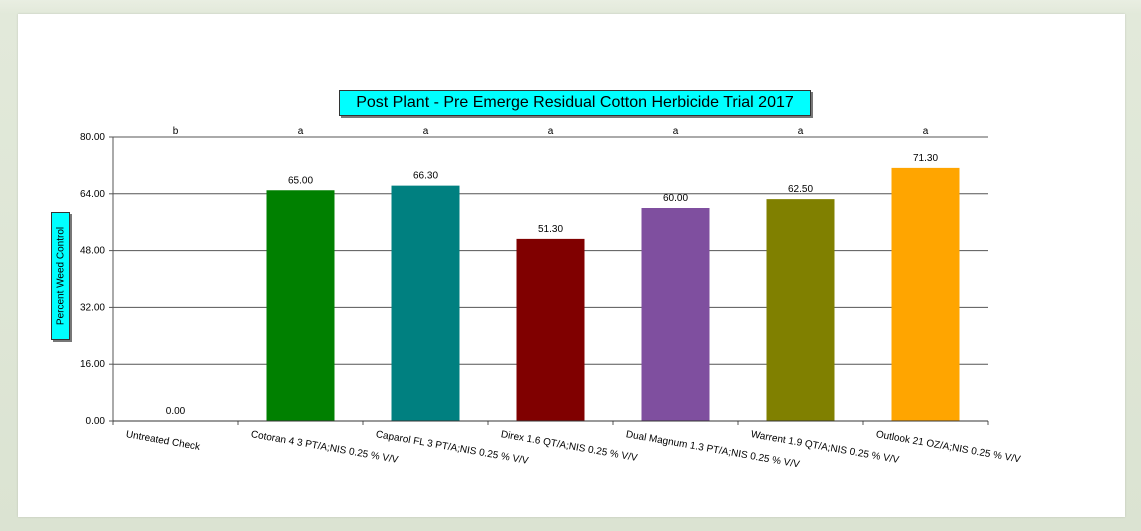 This screenshot has width=1141, height=531. What do you see at coordinates (800, 189) in the screenshot?
I see `bar-value-label: 62.50` at bounding box center [800, 189].